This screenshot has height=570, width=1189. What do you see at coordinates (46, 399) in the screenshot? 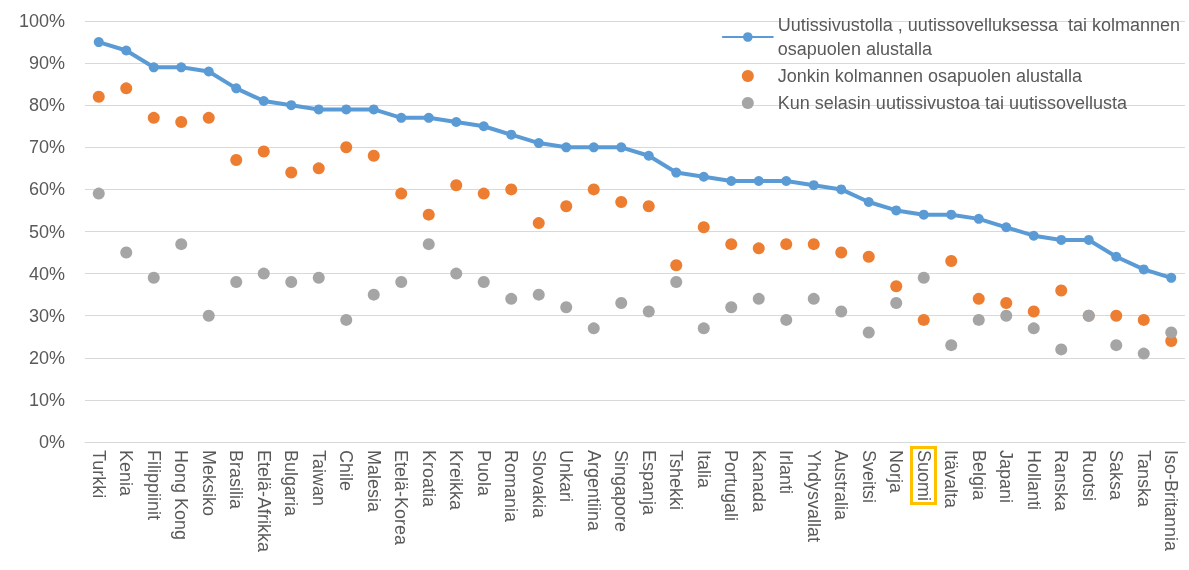
I see `y-tick-label: 10%` at bounding box center [46, 399].